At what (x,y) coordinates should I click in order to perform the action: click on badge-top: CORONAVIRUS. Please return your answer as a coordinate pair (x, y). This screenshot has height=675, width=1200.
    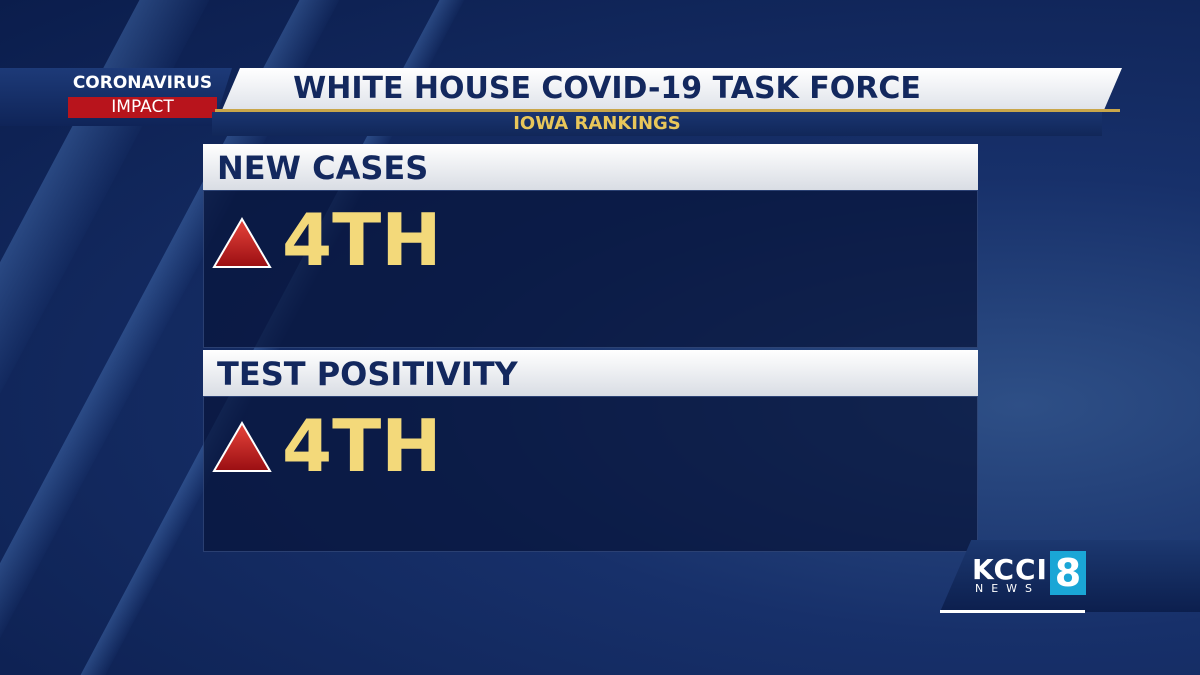
    Looking at the image, I should click on (142, 83).